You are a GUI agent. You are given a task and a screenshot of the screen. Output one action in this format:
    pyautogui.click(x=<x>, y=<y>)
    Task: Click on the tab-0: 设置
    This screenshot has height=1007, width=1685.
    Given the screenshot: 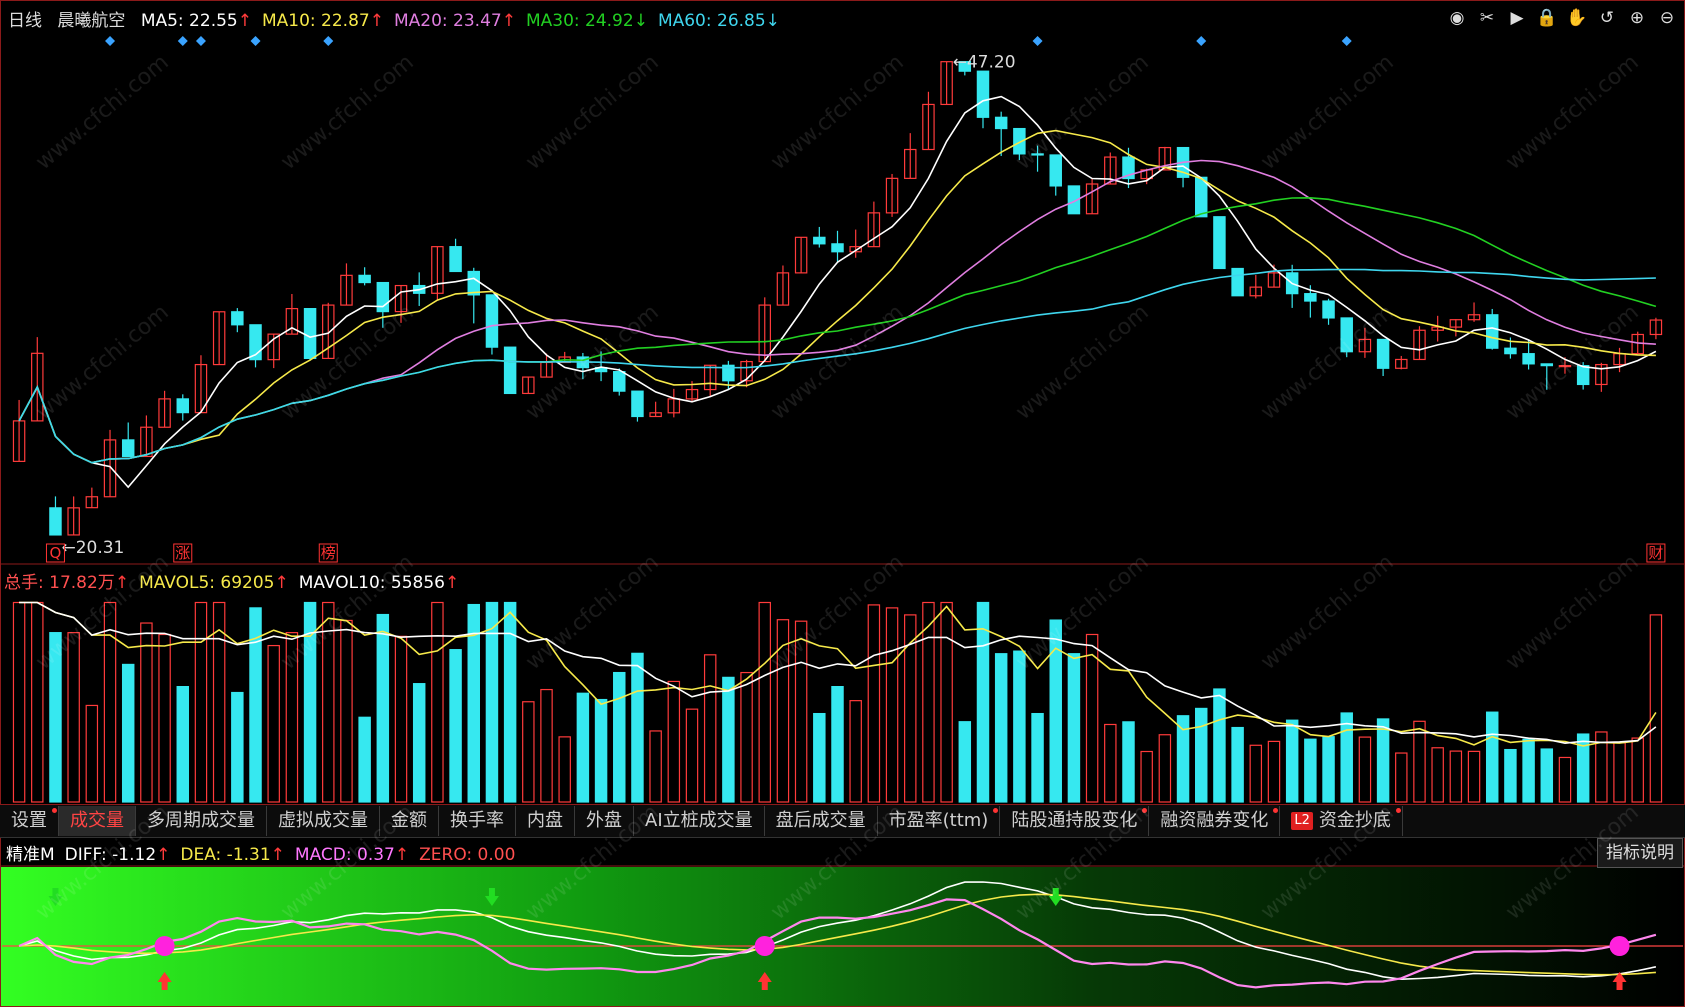 What is the action you would take?
    pyautogui.click(x=29, y=821)
    